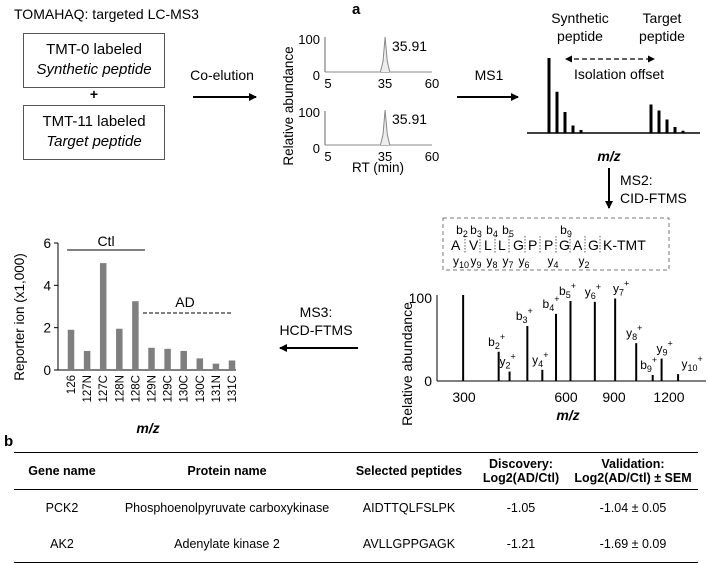 This screenshot has height=563, width=708. Describe the element at coordinates (464, 397) in the screenshot. I see `ms2-xtick-300: 300` at that location.